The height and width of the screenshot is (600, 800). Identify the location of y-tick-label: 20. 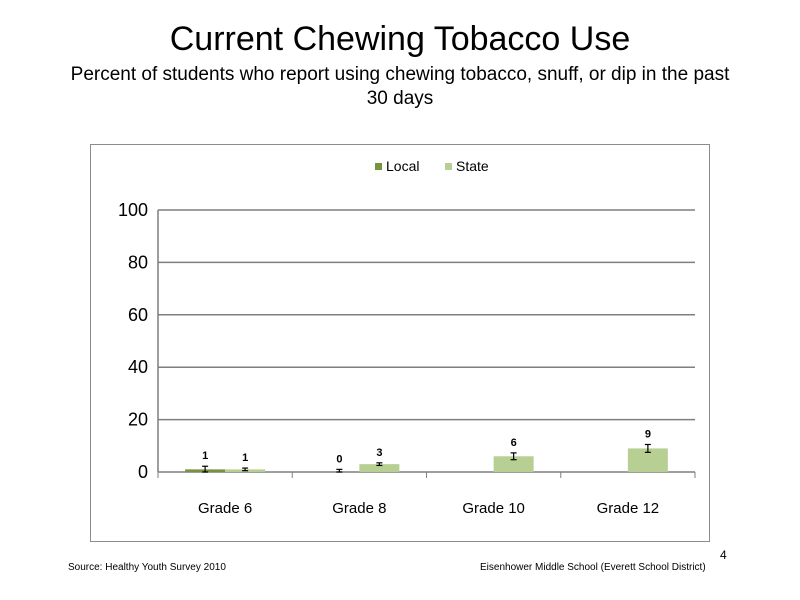
(138, 420).